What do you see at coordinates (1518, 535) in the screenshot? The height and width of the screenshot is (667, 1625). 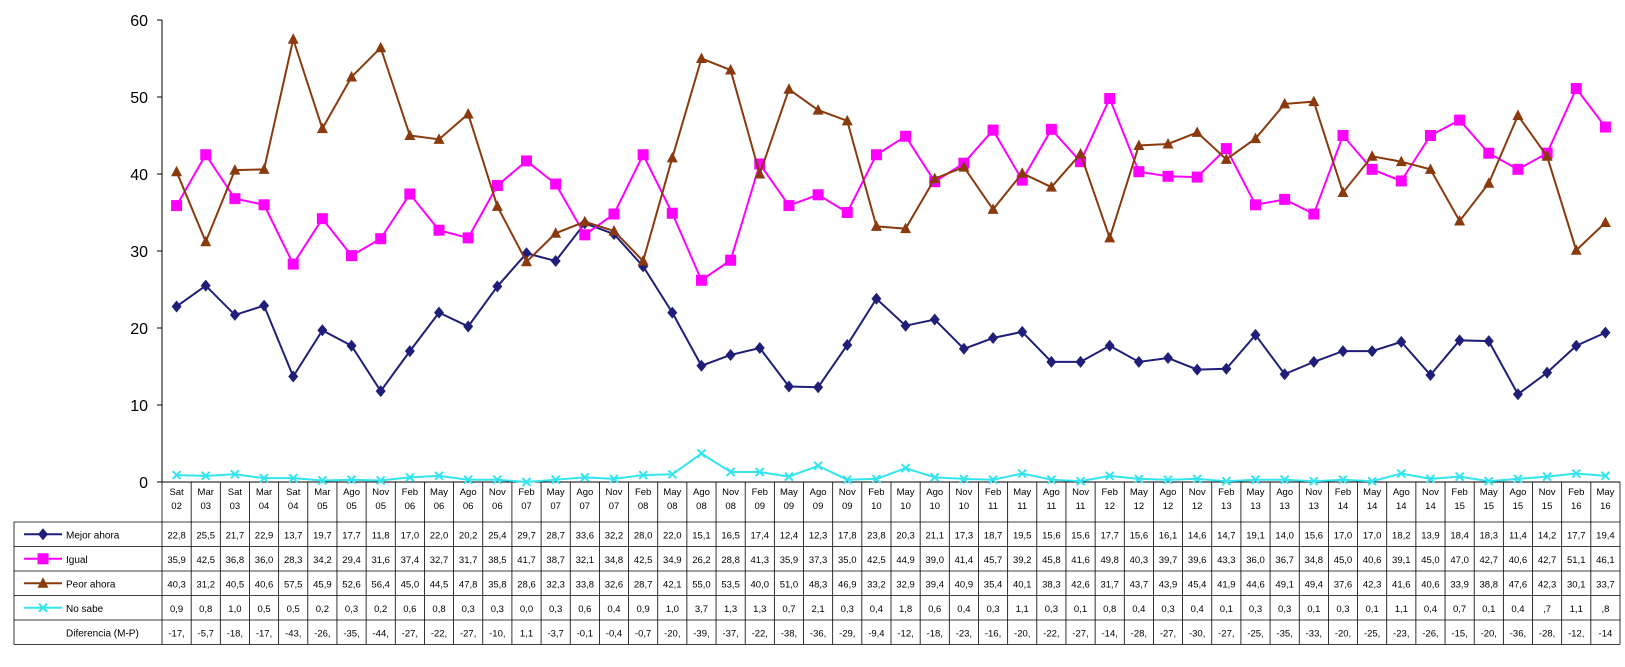 I see `table-cell: 11,4` at bounding box center [1518, 535].